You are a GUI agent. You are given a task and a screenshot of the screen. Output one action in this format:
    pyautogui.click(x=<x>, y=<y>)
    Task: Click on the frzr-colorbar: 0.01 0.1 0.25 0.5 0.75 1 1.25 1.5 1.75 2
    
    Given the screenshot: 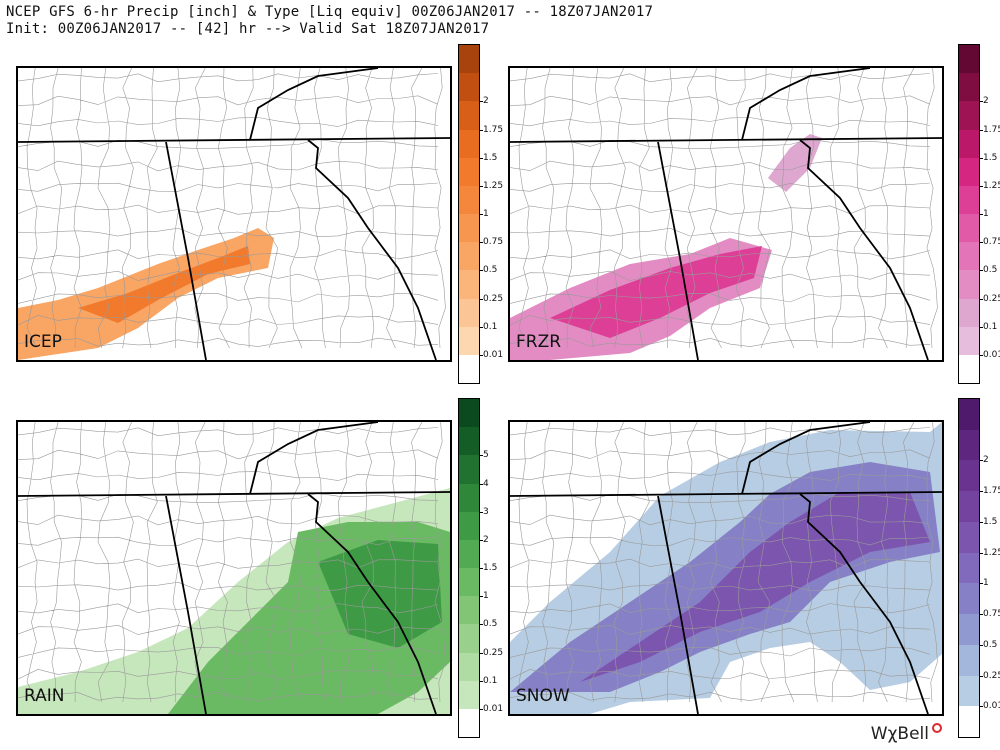 What is the action you would take?
    pyautogui.click(x=979, y=214)
    